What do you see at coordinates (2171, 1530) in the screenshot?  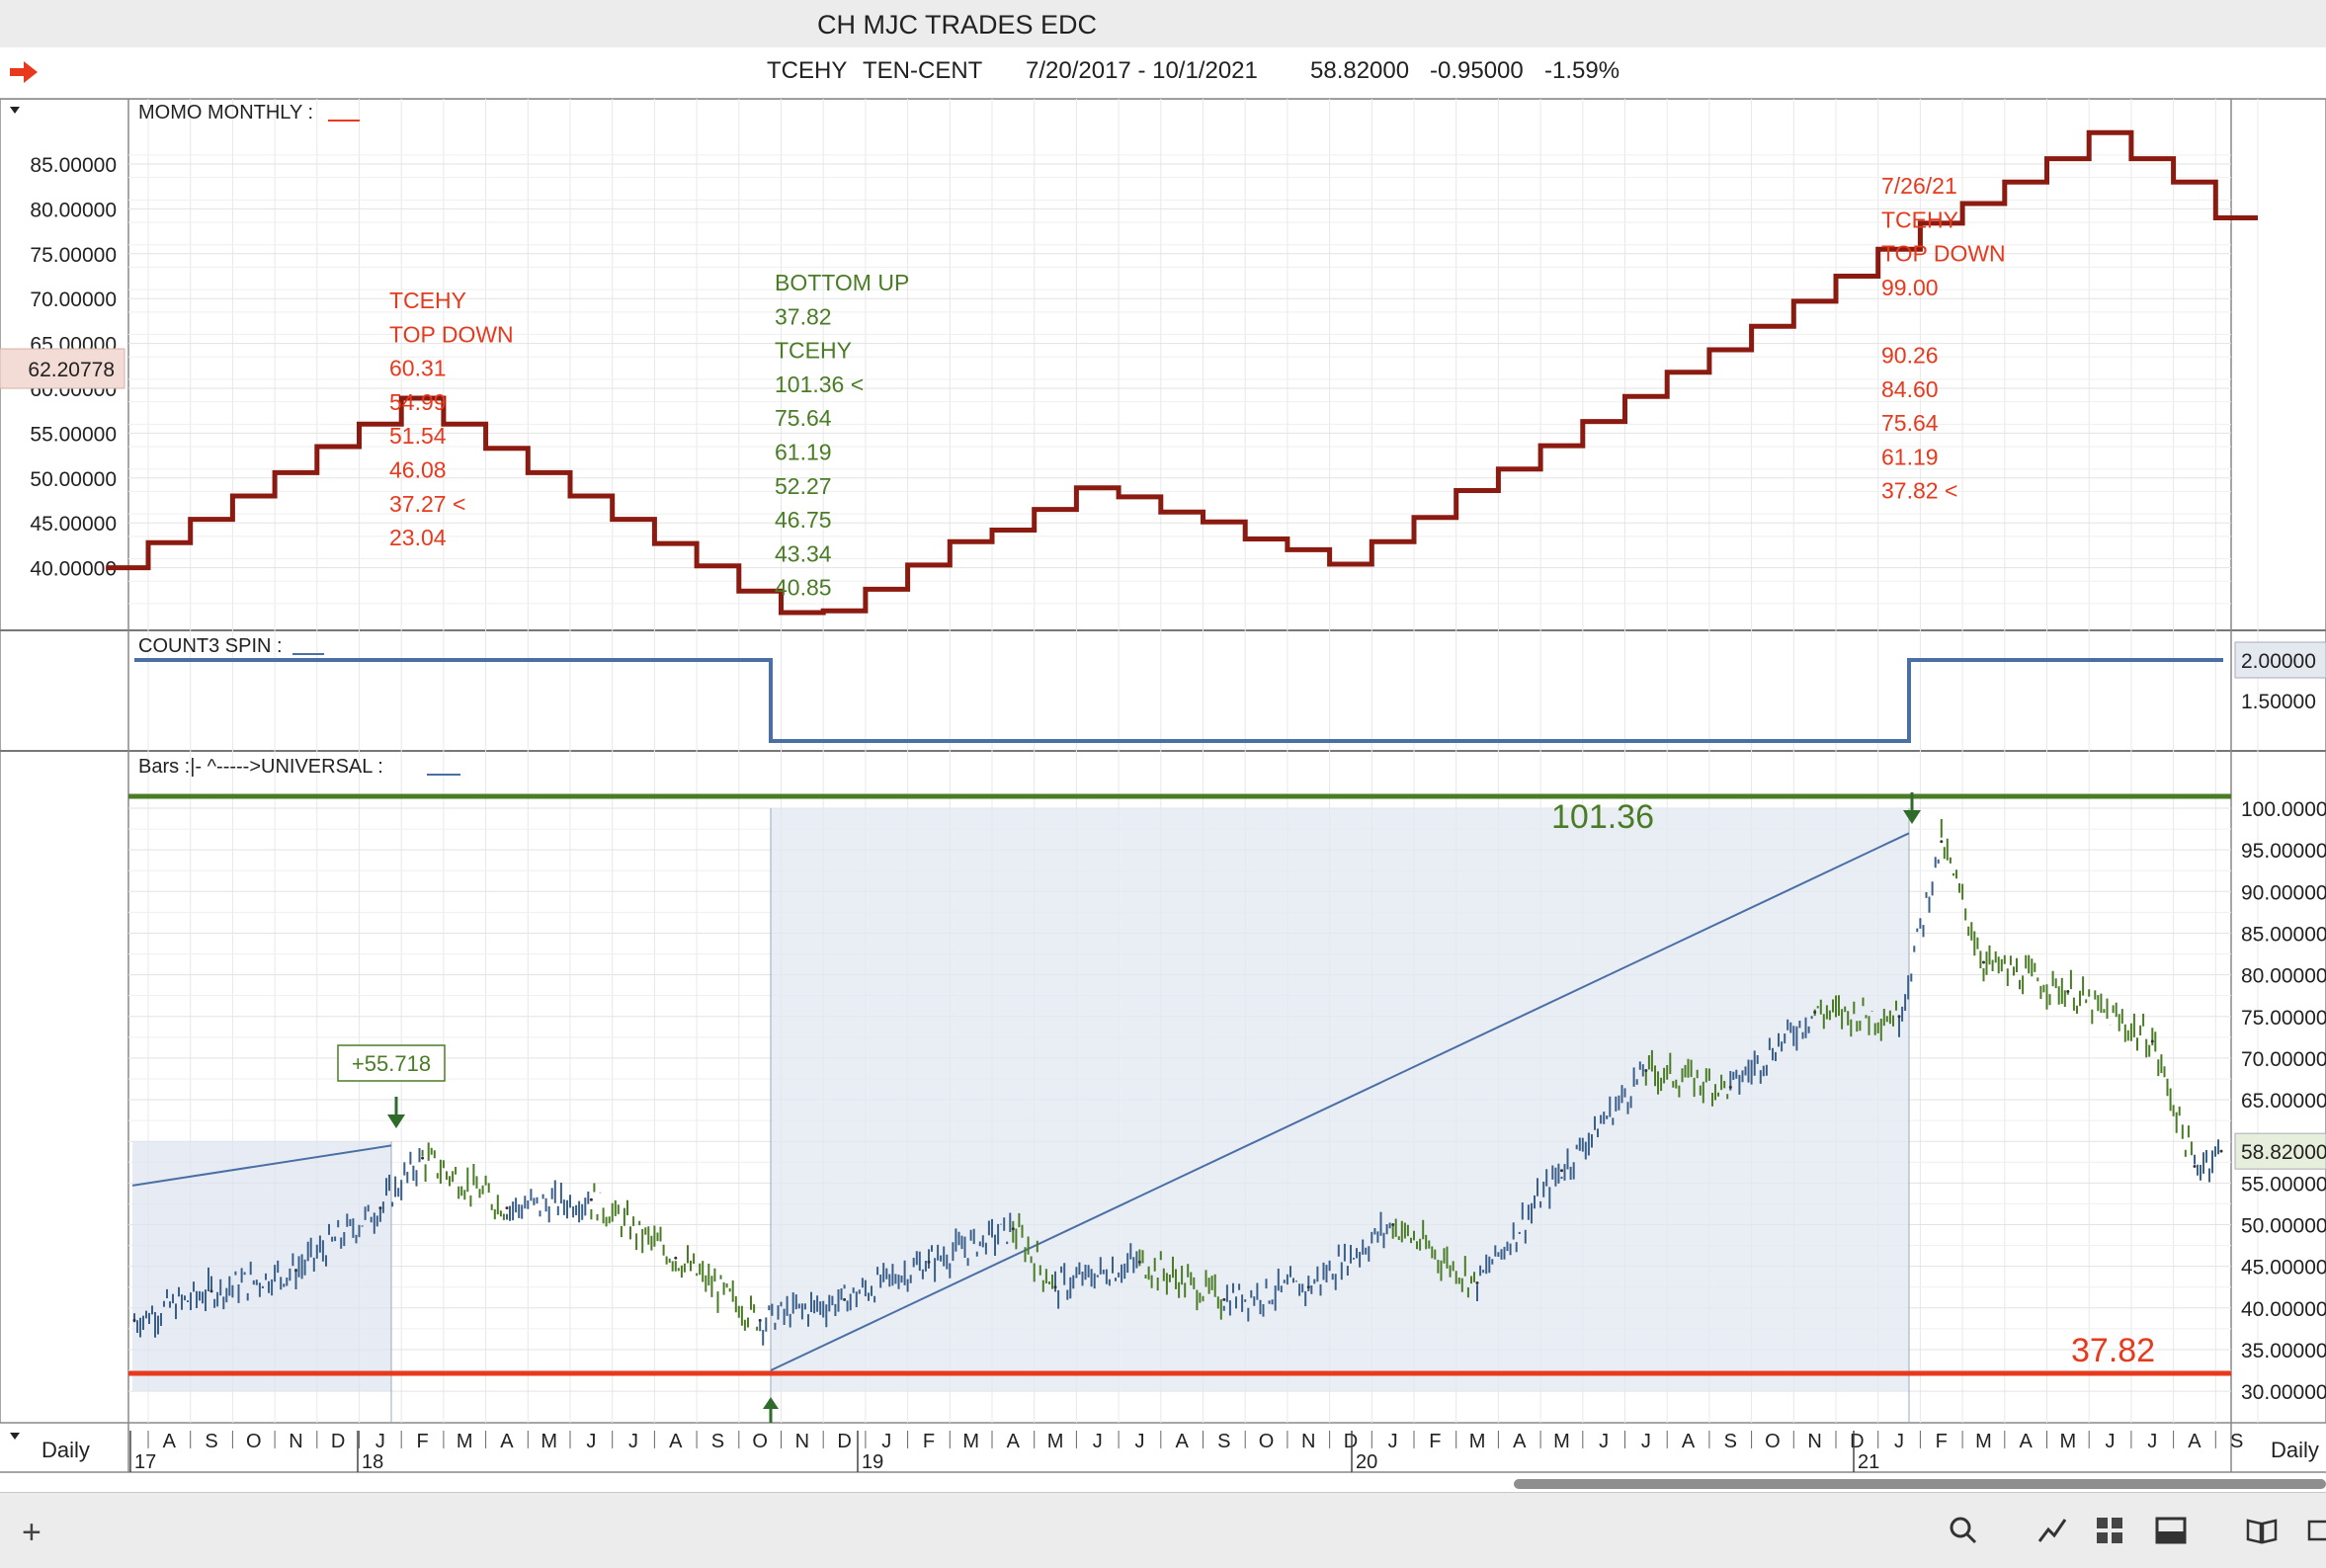 I see `panel-layout-icon` at bounding box center [2171, 1530].